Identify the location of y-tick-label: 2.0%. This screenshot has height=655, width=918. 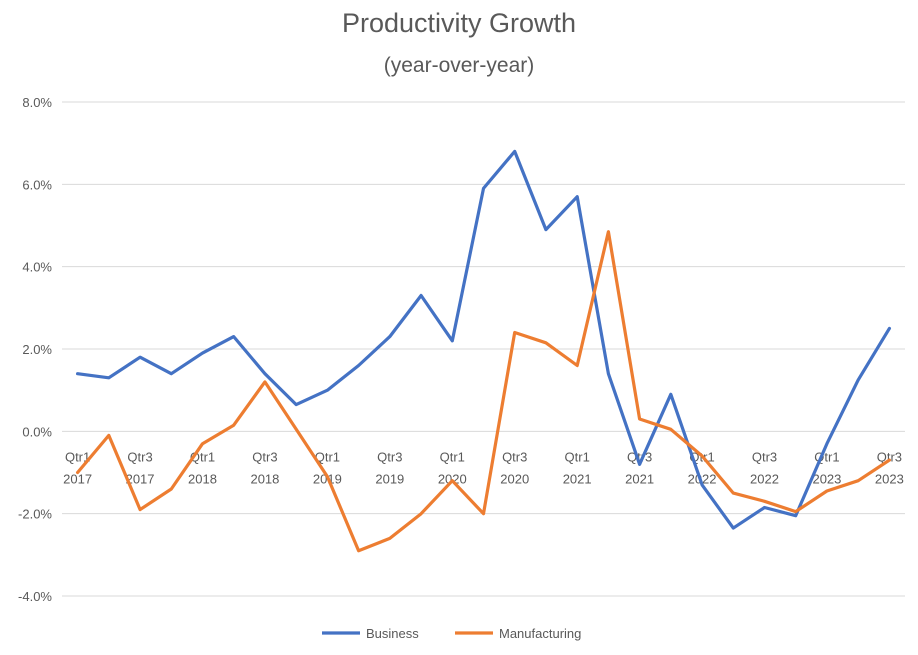
(37, 349).